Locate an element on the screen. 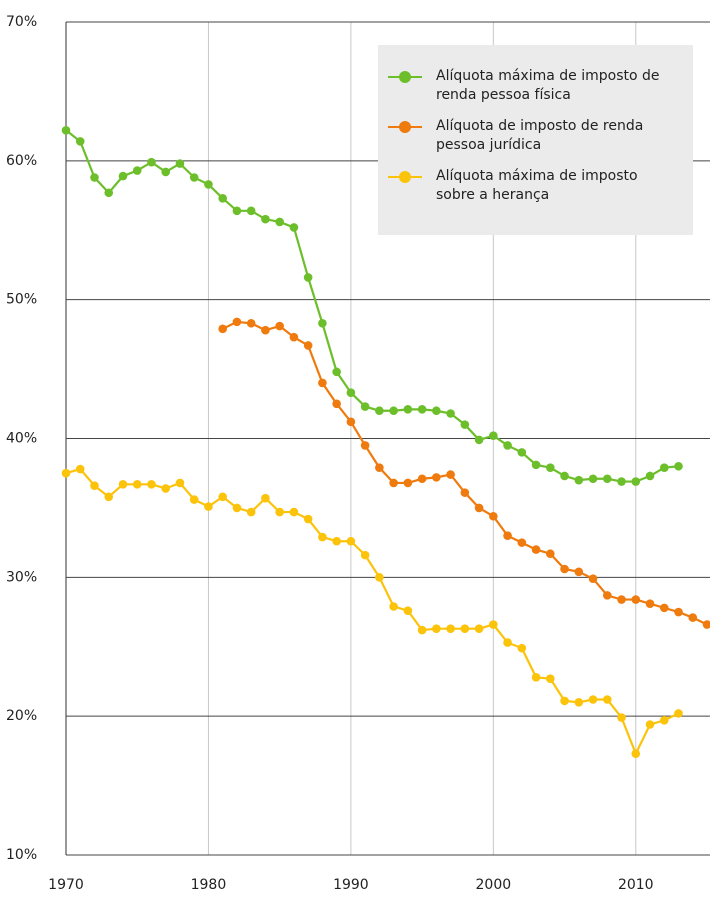 This screenshot has width=710, height=902. x-tick-label: 2000 is located at coordinates (494, 885).